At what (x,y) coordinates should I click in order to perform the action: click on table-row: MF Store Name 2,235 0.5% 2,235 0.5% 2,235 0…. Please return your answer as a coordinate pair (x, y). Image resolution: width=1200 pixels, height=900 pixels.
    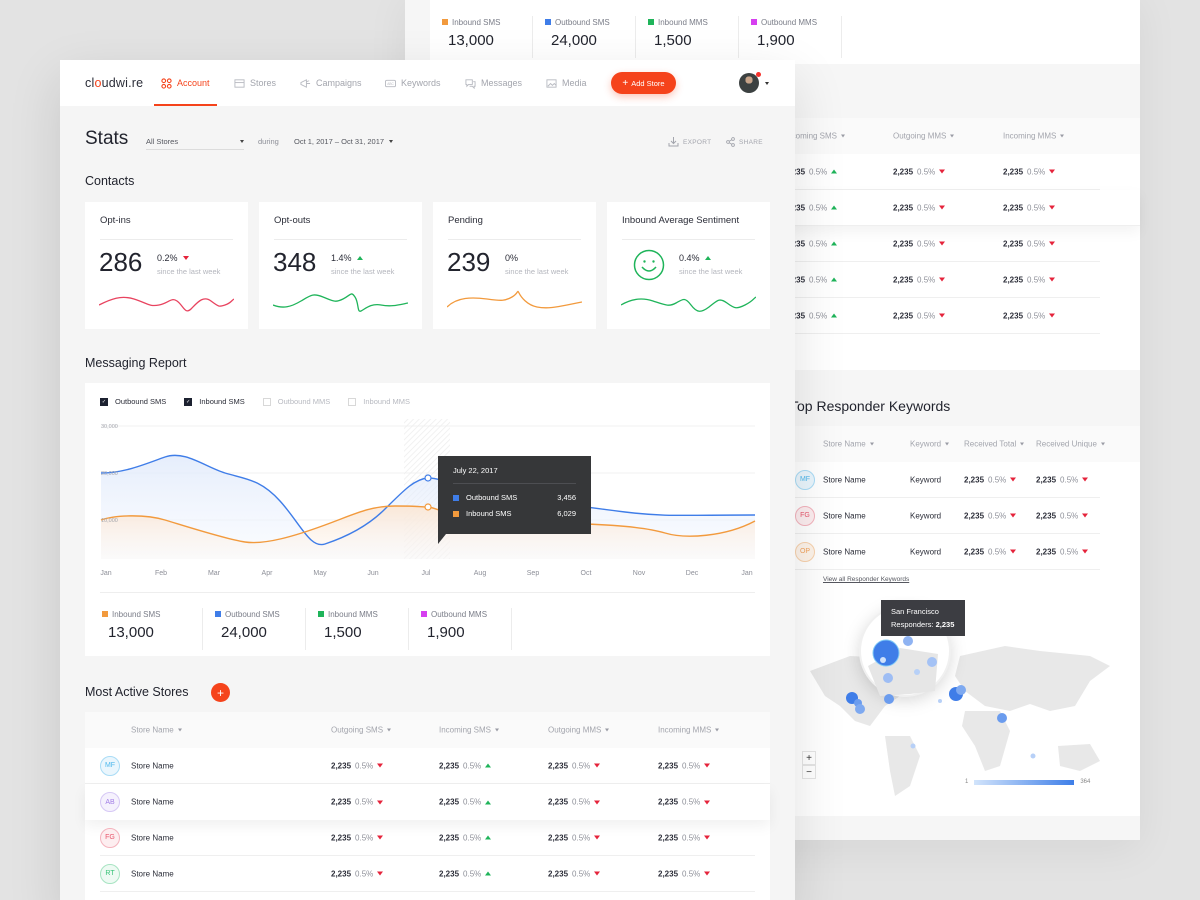
    Looking at the image, I should click on (427, 766).